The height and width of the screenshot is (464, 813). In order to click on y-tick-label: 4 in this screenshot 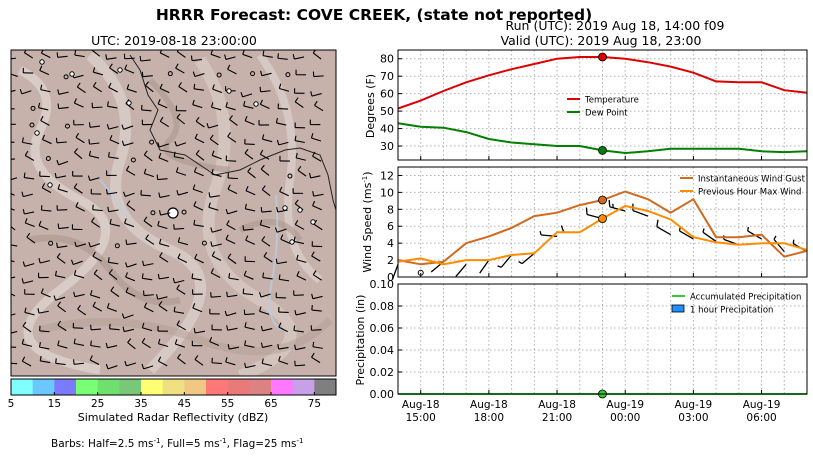, I will do `click(390, 243)`.